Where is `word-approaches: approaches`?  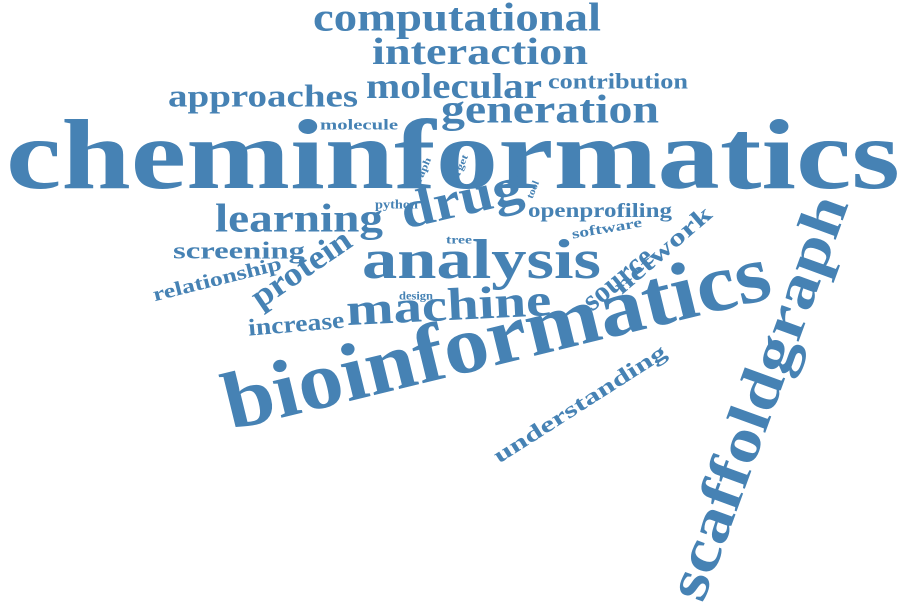
word-approaches: approaches is located at coordinates (263, 95).